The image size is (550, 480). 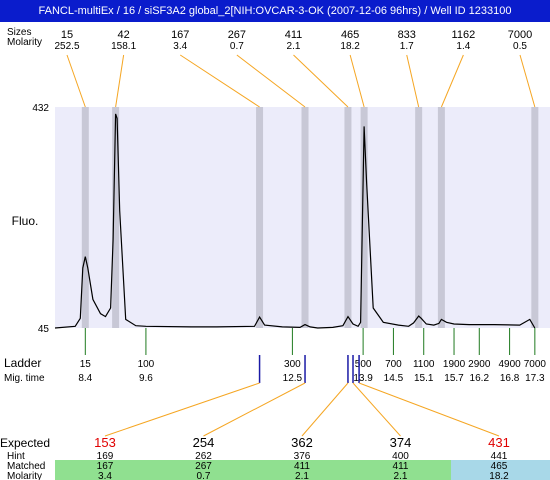 I want to click on ladder-time-label: 12.5, so click(x=293, y=378).